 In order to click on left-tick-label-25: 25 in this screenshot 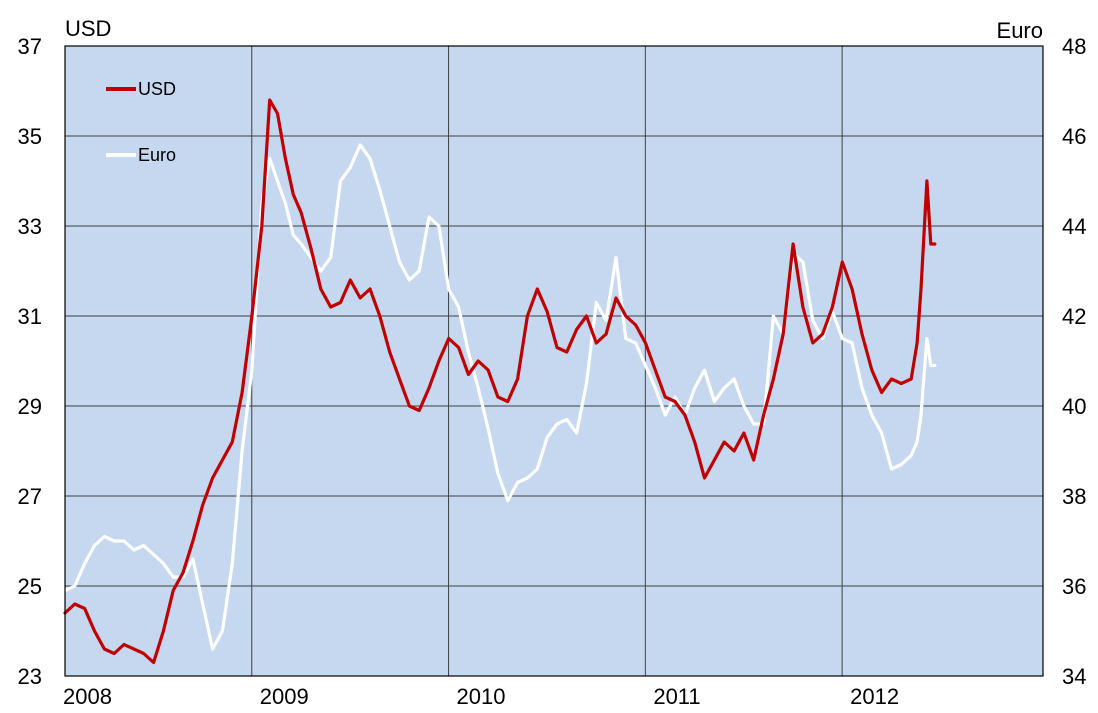, I will do `click(30, 586)`.